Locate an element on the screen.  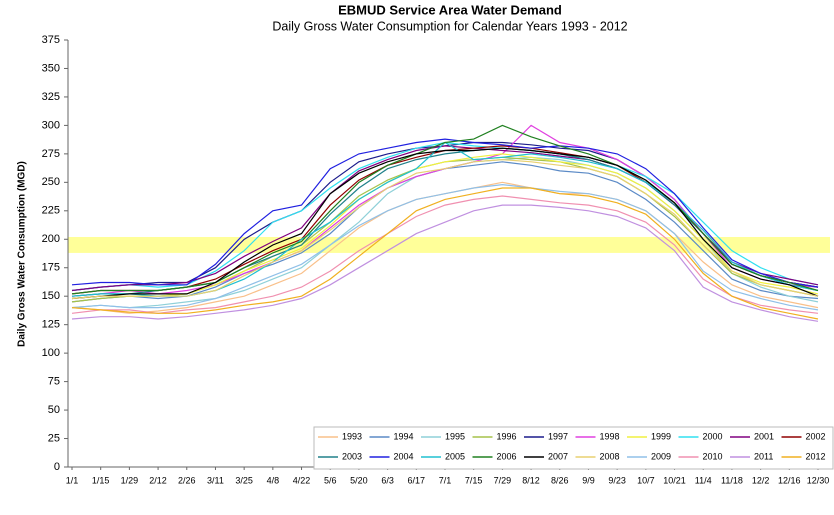
x-tick-label: 5/6 is located at coordinates (330, 480).